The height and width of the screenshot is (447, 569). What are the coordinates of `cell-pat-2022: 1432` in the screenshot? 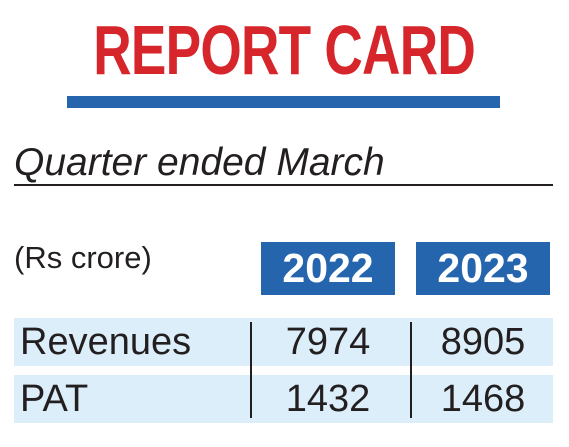 It's located at (328, 399).